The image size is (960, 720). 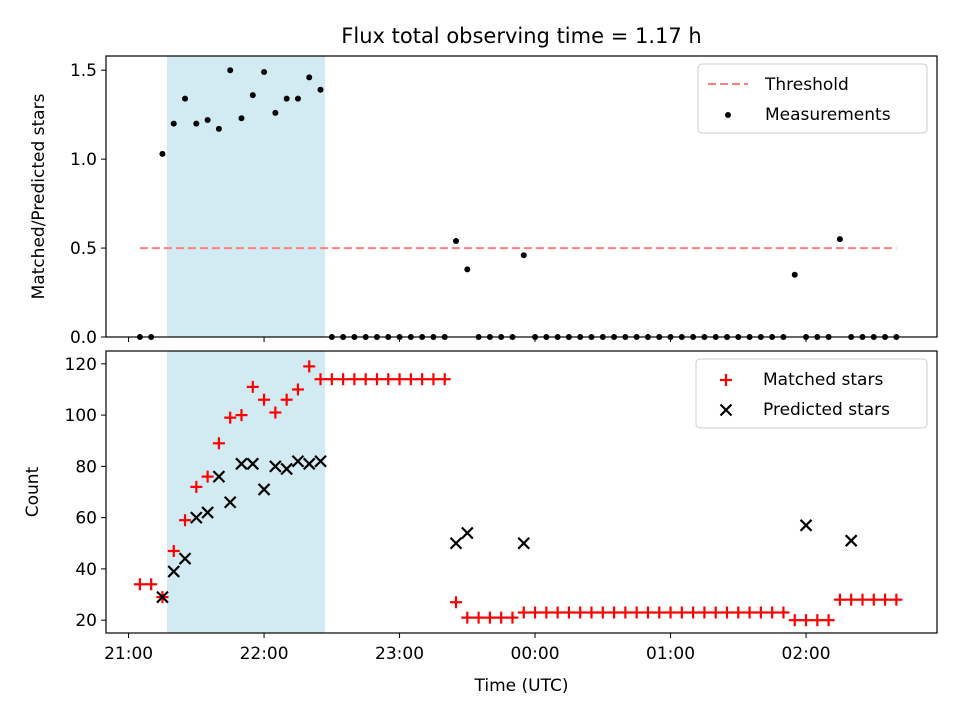 I want to click on y-tick-label: 100, so click(x=81, y=416).